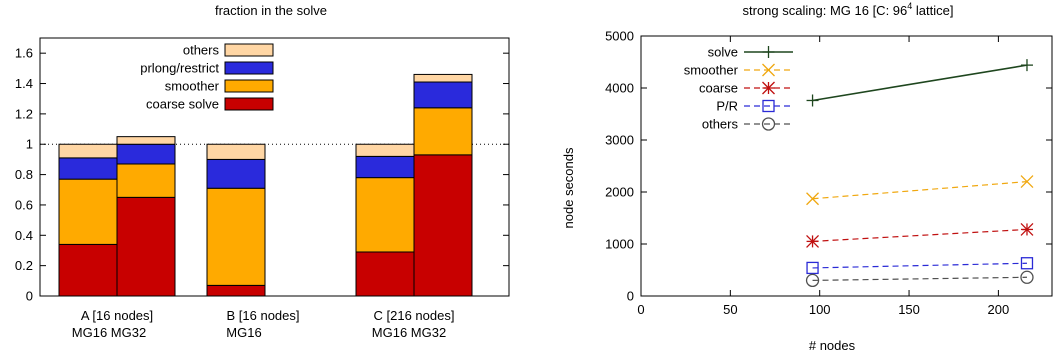  Describe the element at coordinates (88, 151) in the screenshot. I see `bar-segment-a-16-nodes-mg16-others` at that location.